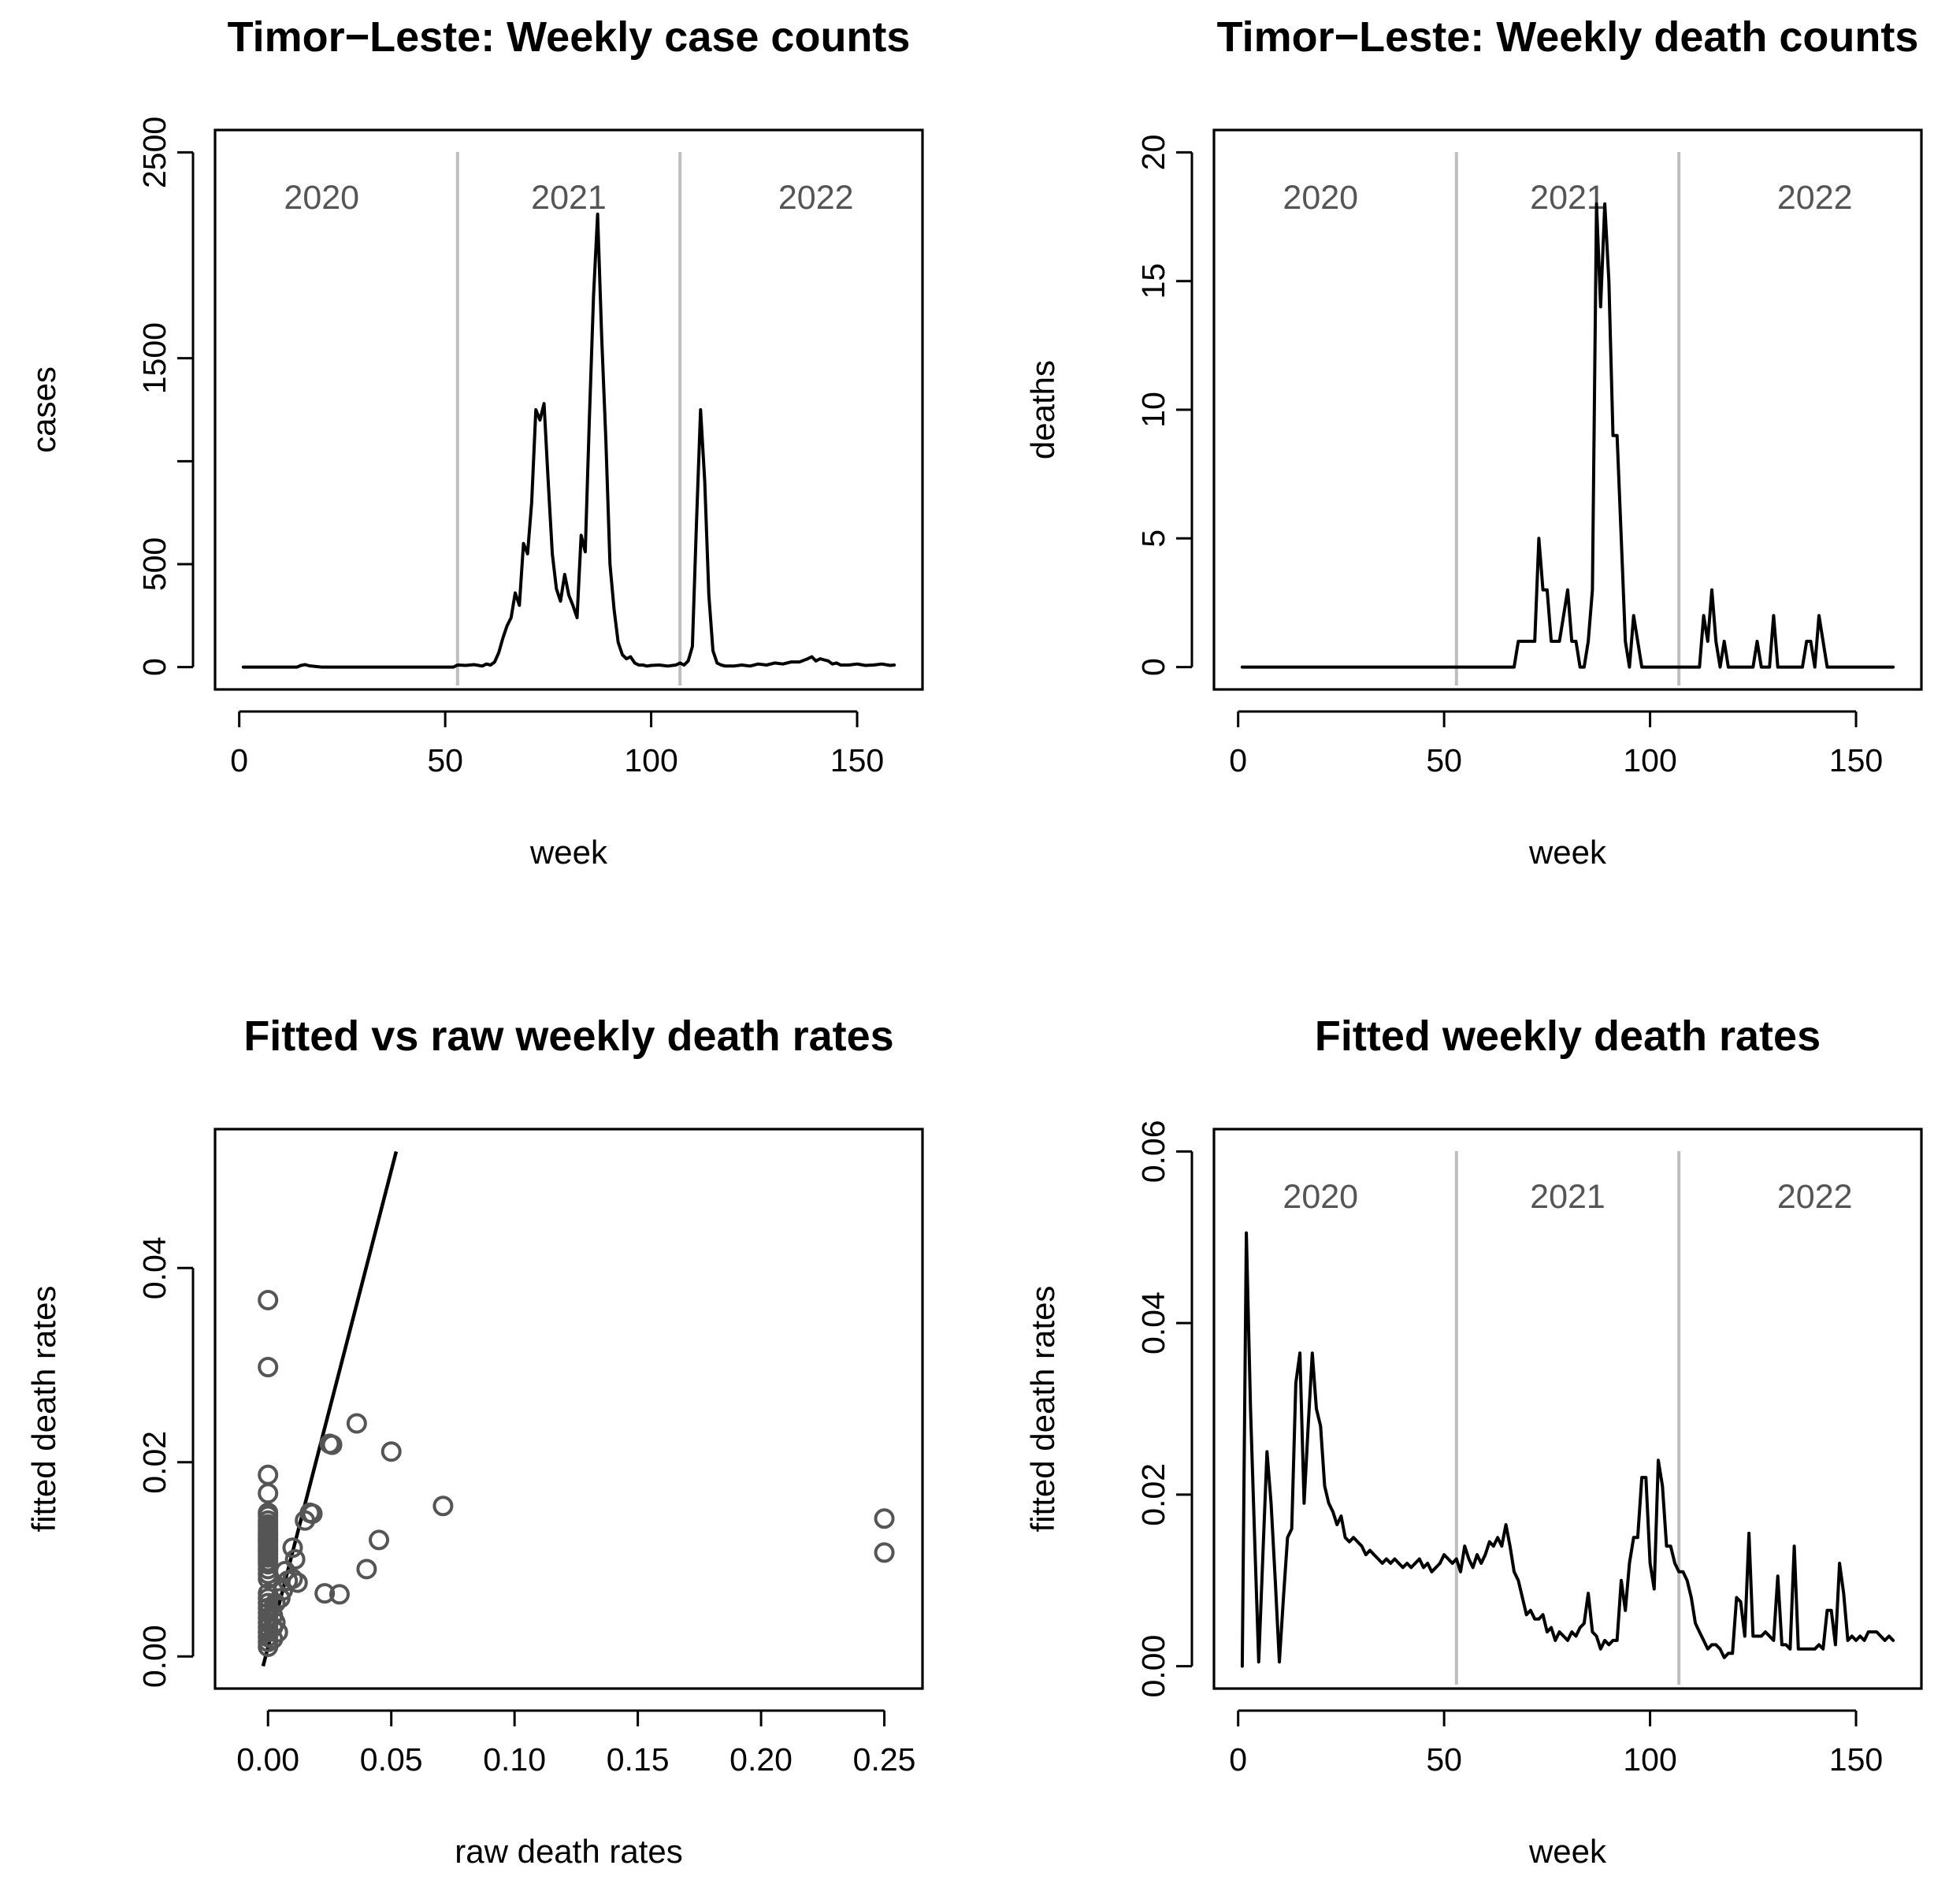 The width and height of the screenshot is (1960, 1895). I want to click on y-tick-label: 0.06, so click(1153, 1151).